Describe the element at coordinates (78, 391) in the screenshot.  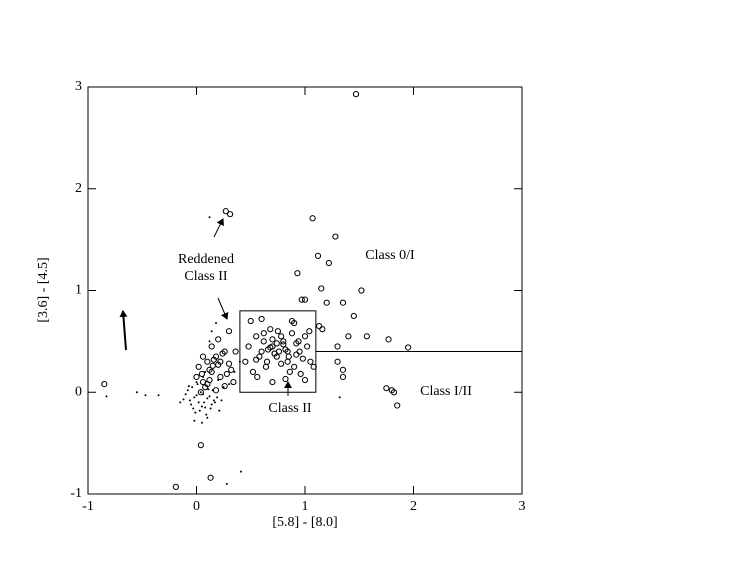
I see `y-tick-label: 0` at that location.